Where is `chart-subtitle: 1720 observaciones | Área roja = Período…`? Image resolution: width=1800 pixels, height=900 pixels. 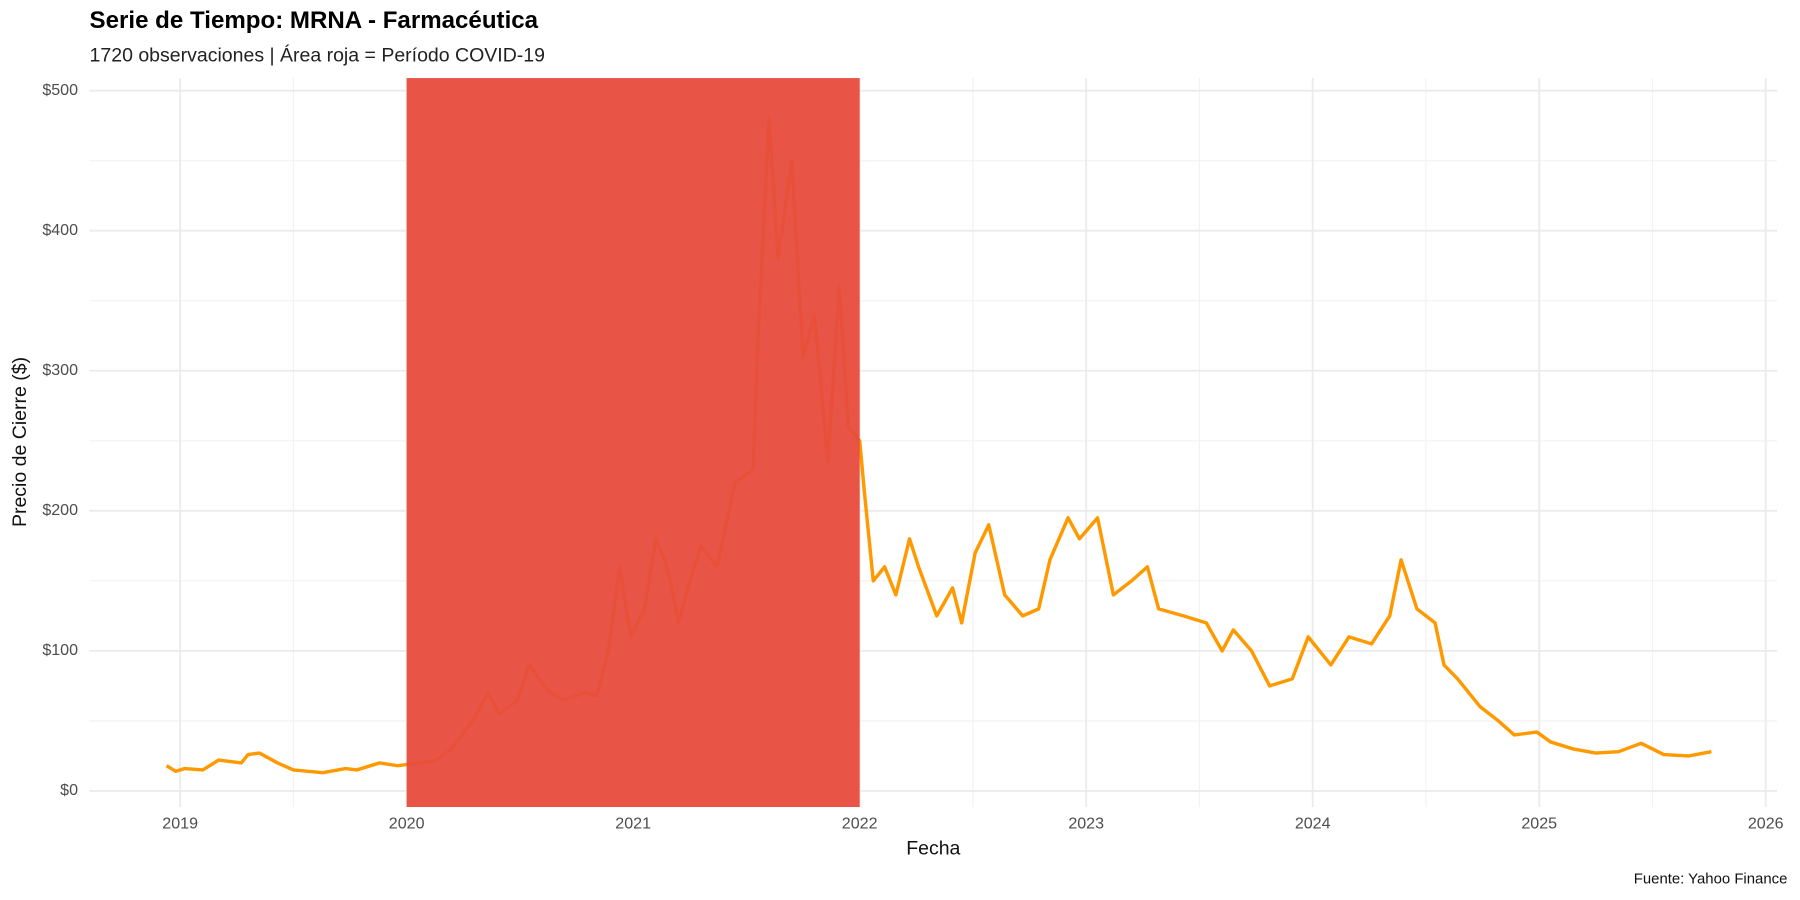 chart-subtitle: 1720 observaciones | Área roja = Período… is located at coordinates (317, 54).